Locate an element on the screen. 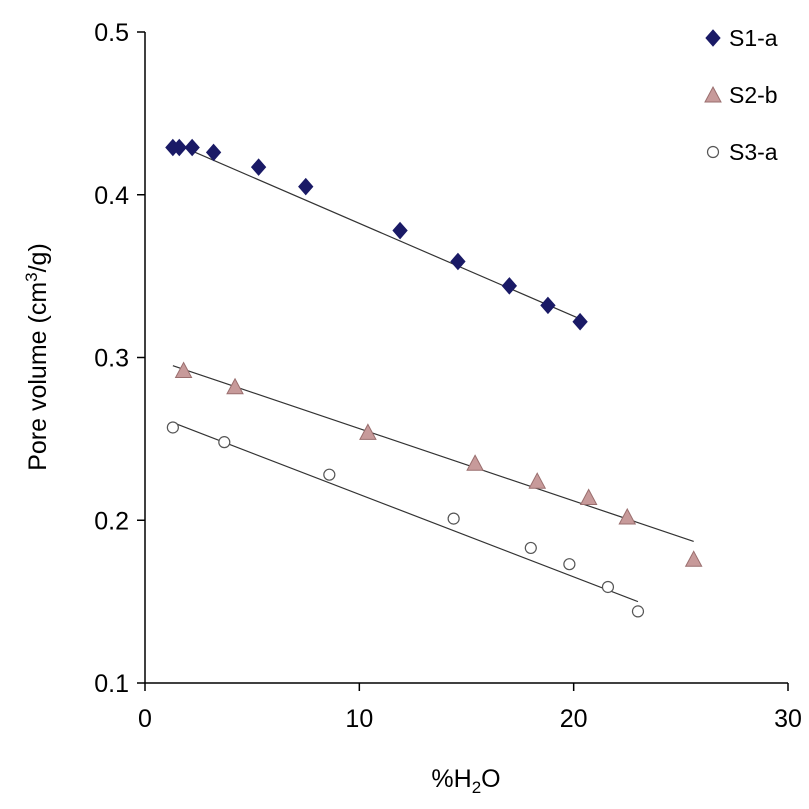  trendline-s1-a is located at coordinates (379, 232).